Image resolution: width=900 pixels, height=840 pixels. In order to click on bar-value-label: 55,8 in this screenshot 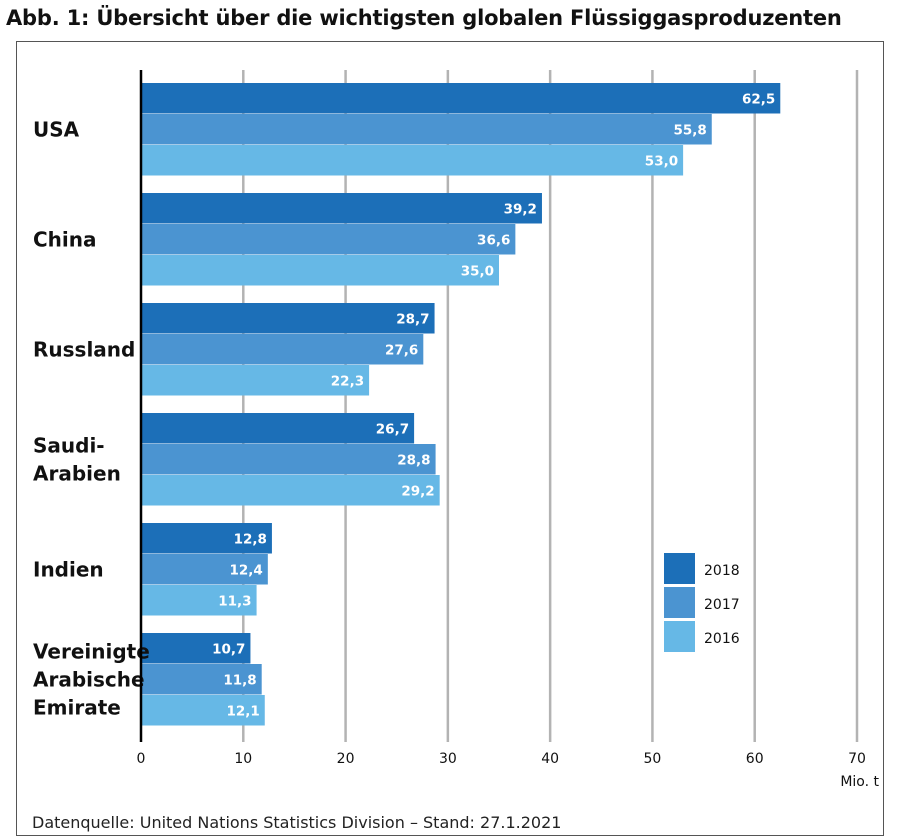, I will do `click(689, 131)`.